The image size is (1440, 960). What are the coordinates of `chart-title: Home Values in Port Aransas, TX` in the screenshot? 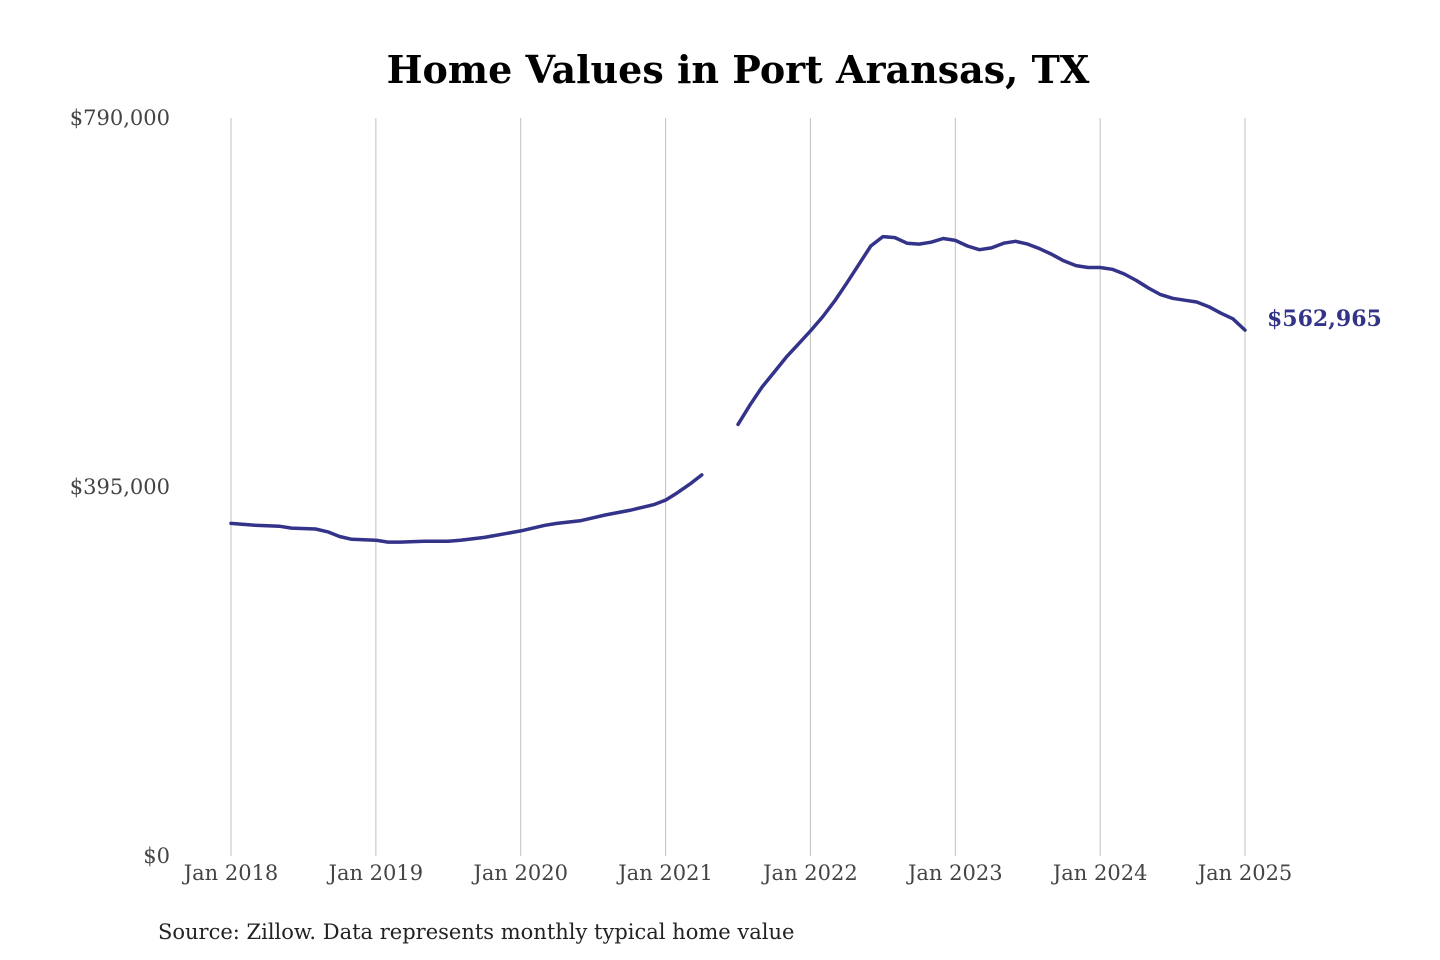 It's located at (738, 69).